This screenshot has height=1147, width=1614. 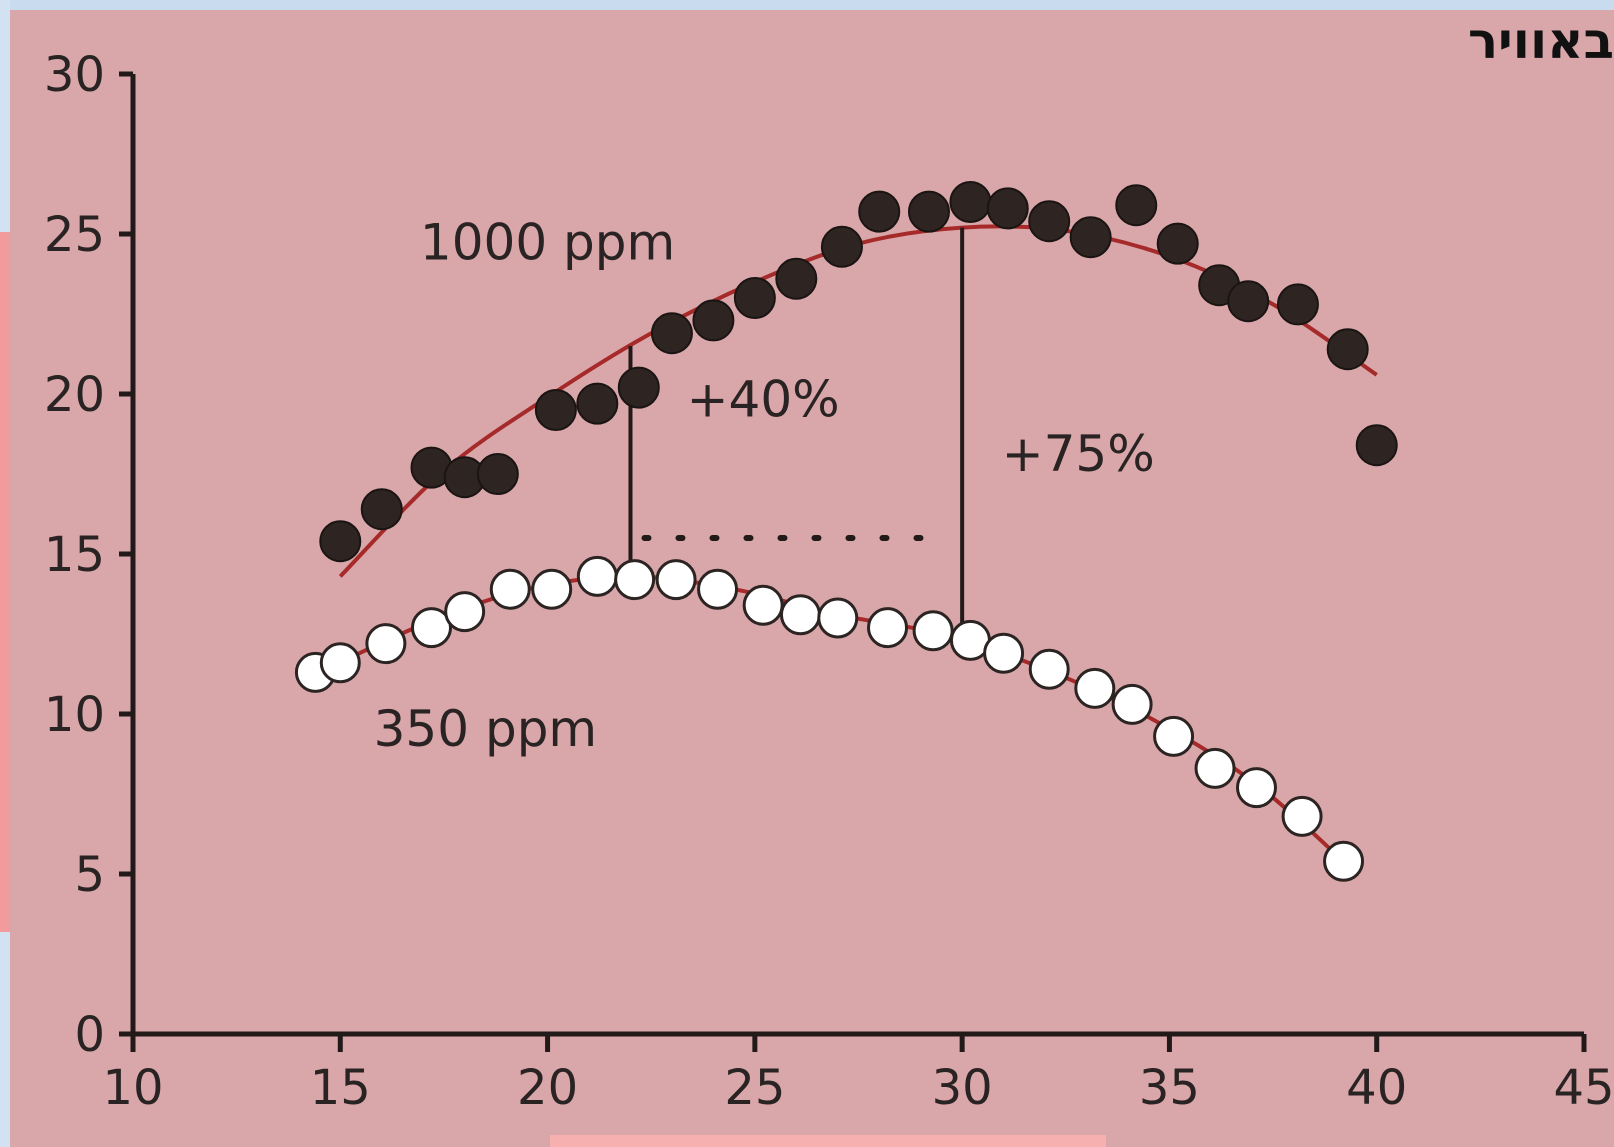 What do you see at coordinates (547, 243) in the screenshot?
I see `annotation-label: 1000 ppm` at bounding box center [547, 243].